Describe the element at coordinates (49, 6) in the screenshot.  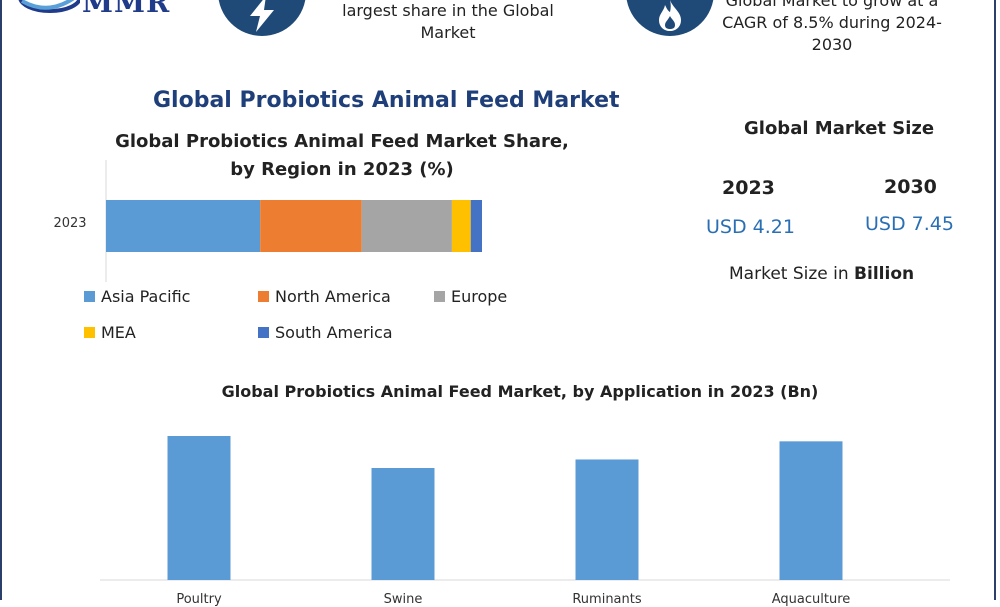
I see `globe-icon` at that location.